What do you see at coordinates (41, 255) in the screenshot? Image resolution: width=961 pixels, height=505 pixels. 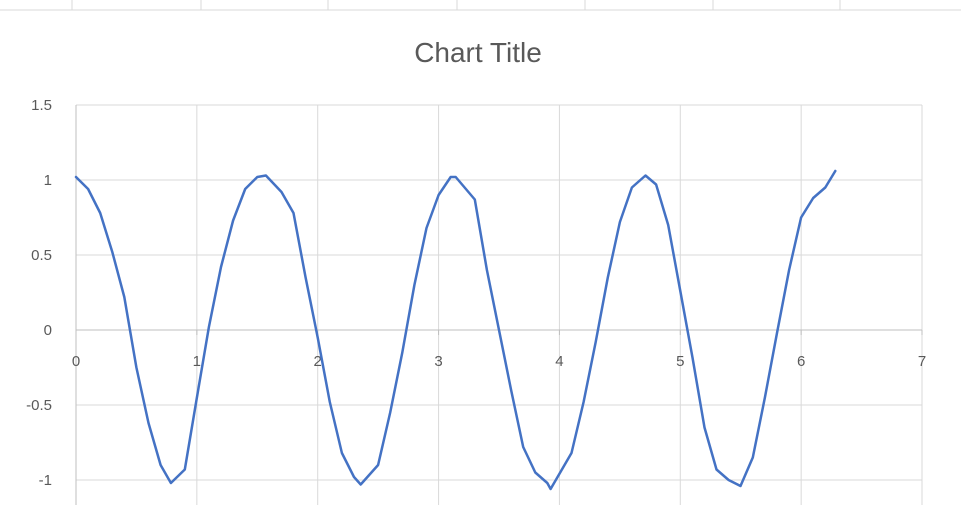 I see `y-tick-label-2: 0.5` at bounding box center [41, 255].